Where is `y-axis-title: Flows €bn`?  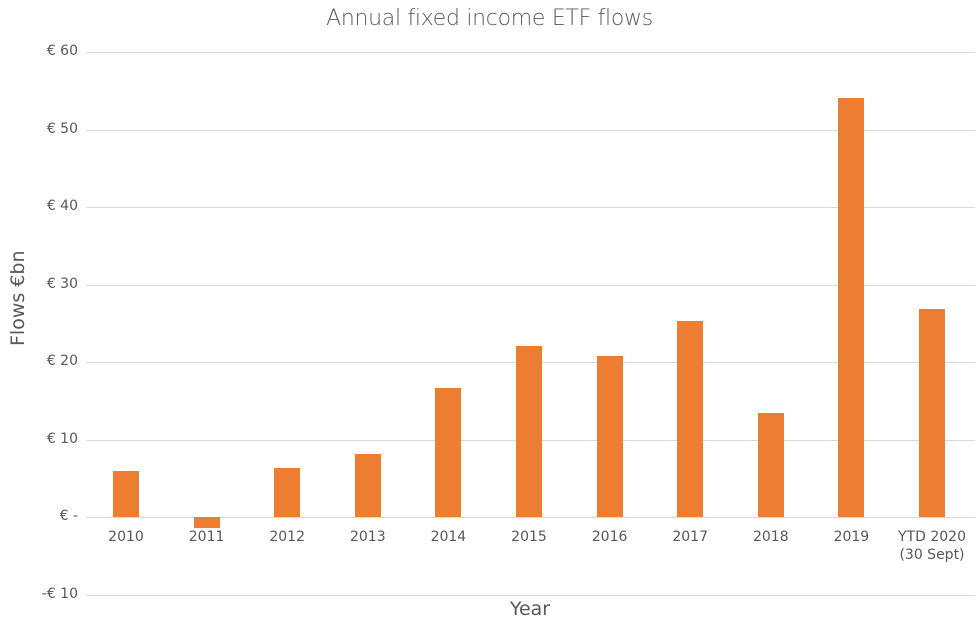 y-axis-title: Flows €bn is located at coordinates (18, 298).